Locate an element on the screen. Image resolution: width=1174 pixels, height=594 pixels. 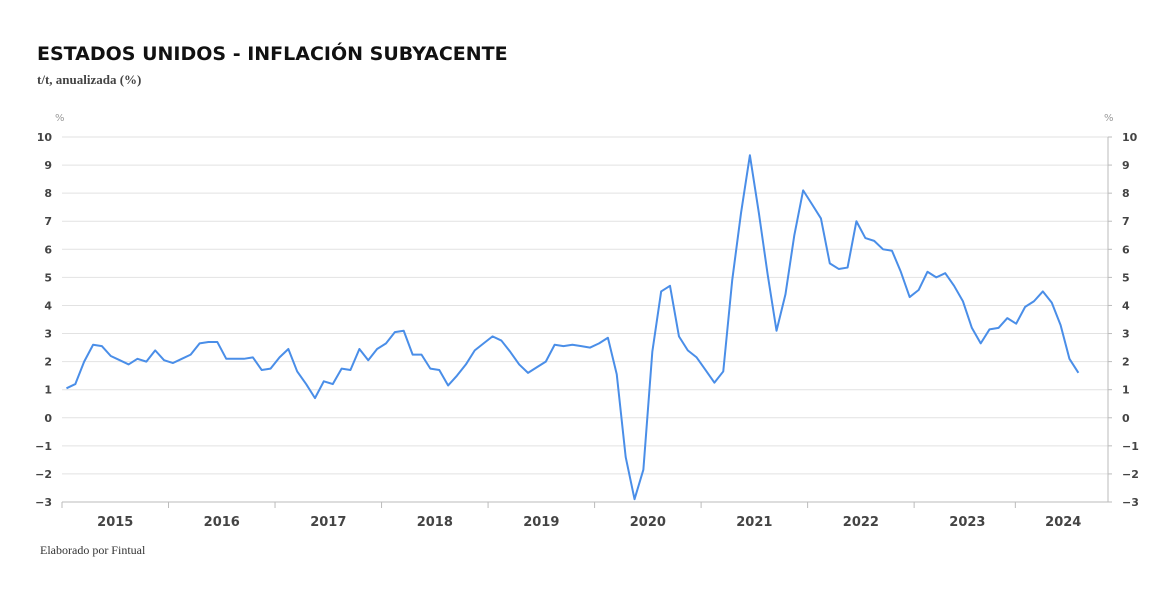
y-tick-label: 1 is located at coordinates (48, 390).